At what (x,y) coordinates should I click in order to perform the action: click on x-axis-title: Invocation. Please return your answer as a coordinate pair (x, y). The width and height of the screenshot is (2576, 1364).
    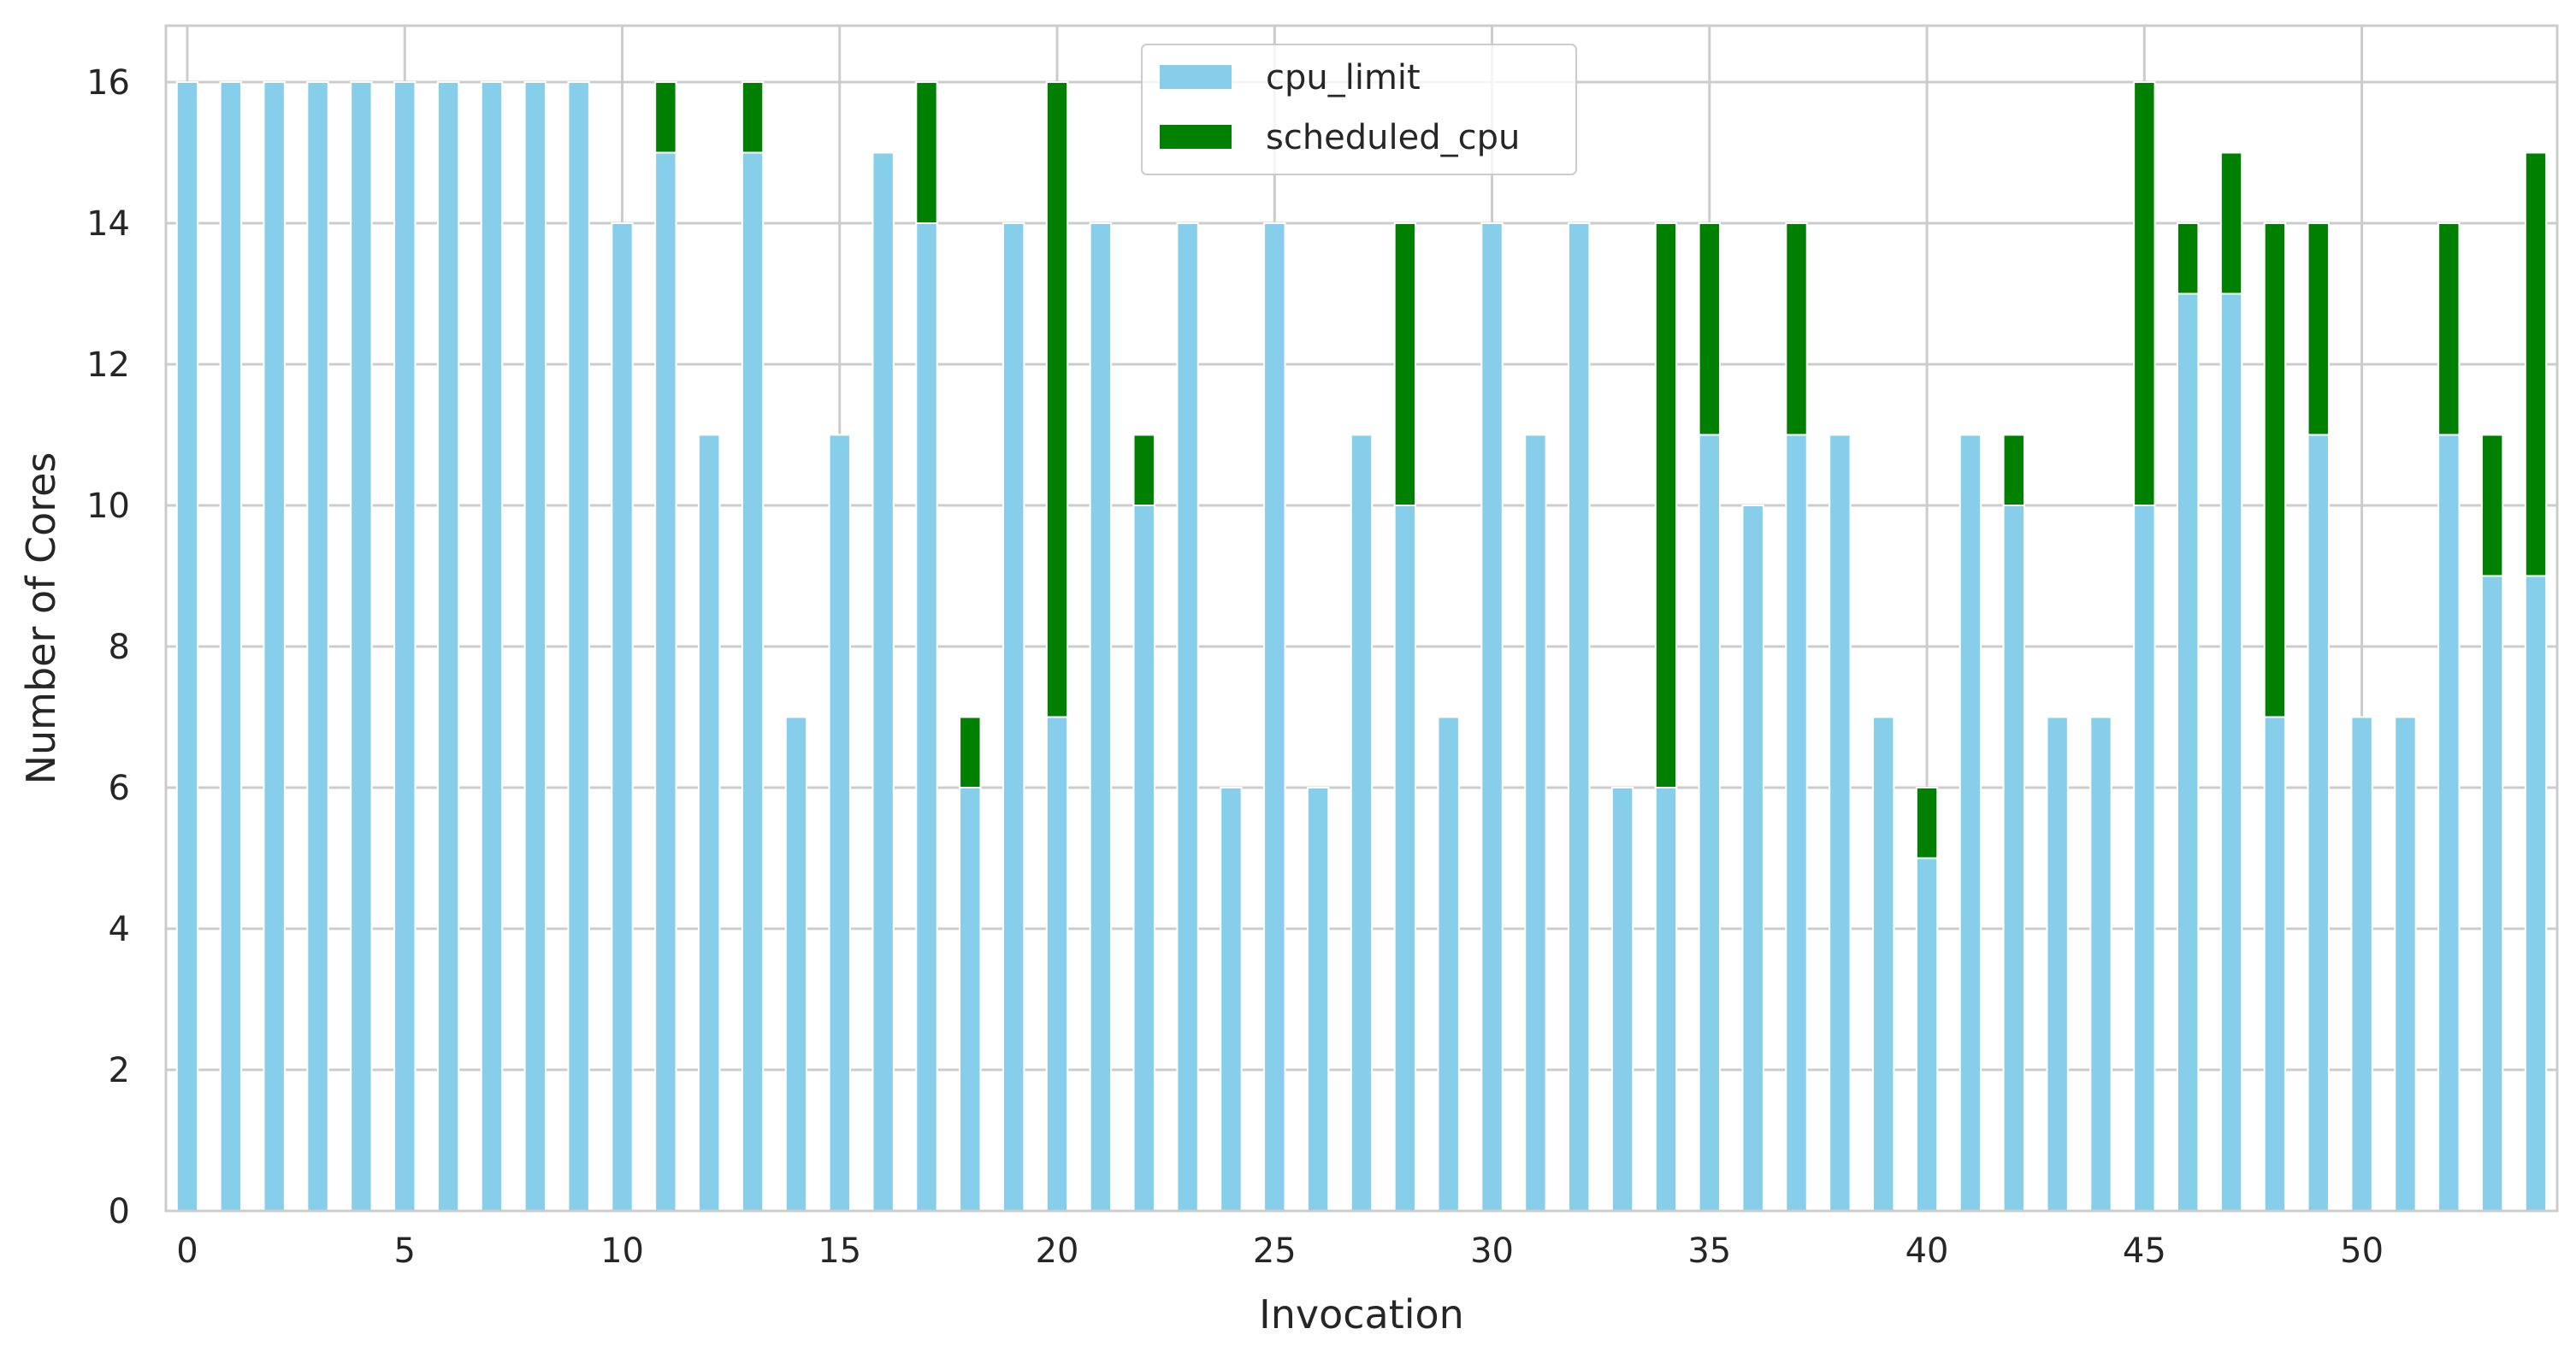
    Looking at the image, I should click on (1361, 1314).